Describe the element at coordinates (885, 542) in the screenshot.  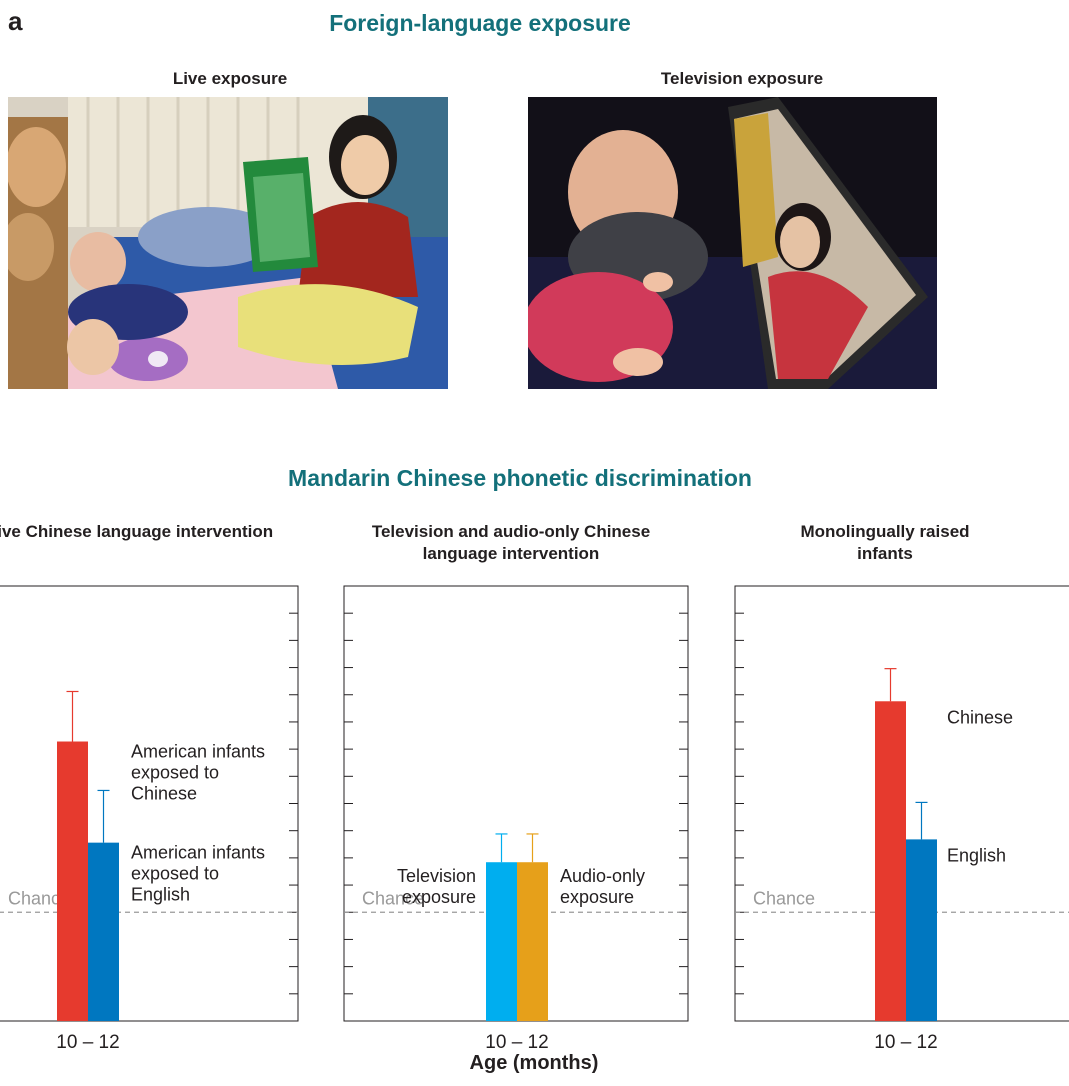
I see `chart-3-title: Monolingually raised infants` at that location.